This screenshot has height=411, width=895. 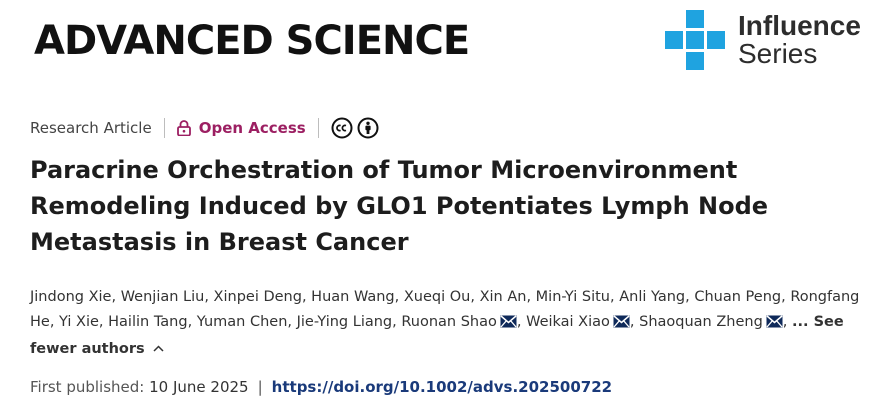 I want to click on series-line1: Influence, so click(x=799, y=25).